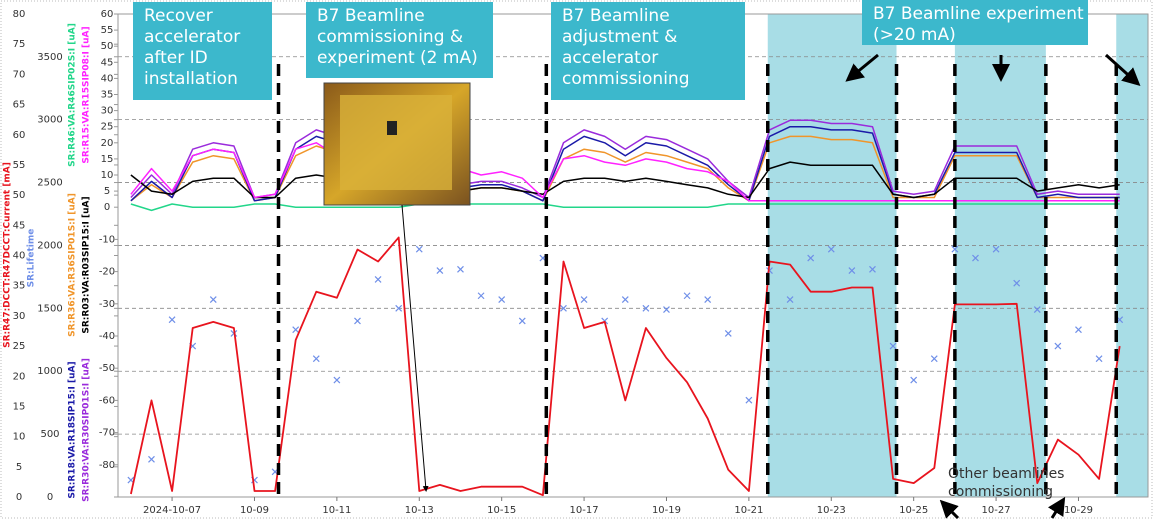 The height and width of the screenshot is (523, 1153). What do you see at coordinates (1006, 474) in the screenshot?
I see `note-text: Other beamlines` at bounding box center [1006, 474].